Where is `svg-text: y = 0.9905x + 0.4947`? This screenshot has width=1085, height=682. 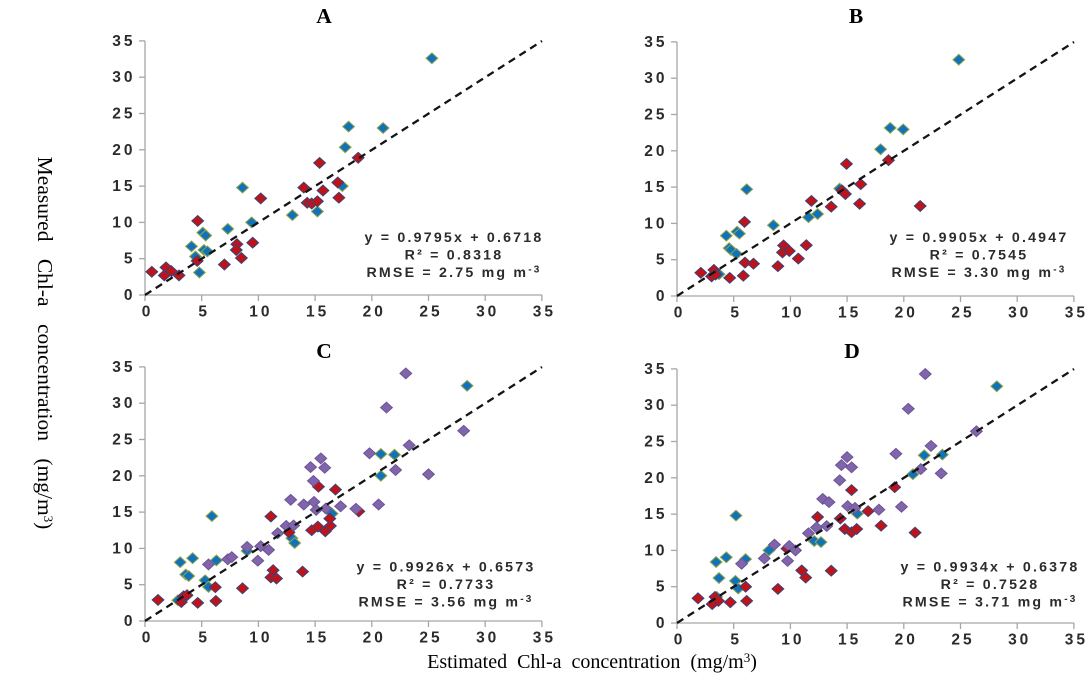 svg-text: y = 0.9905x + 0.4947 is located at coordinates (979, 238).